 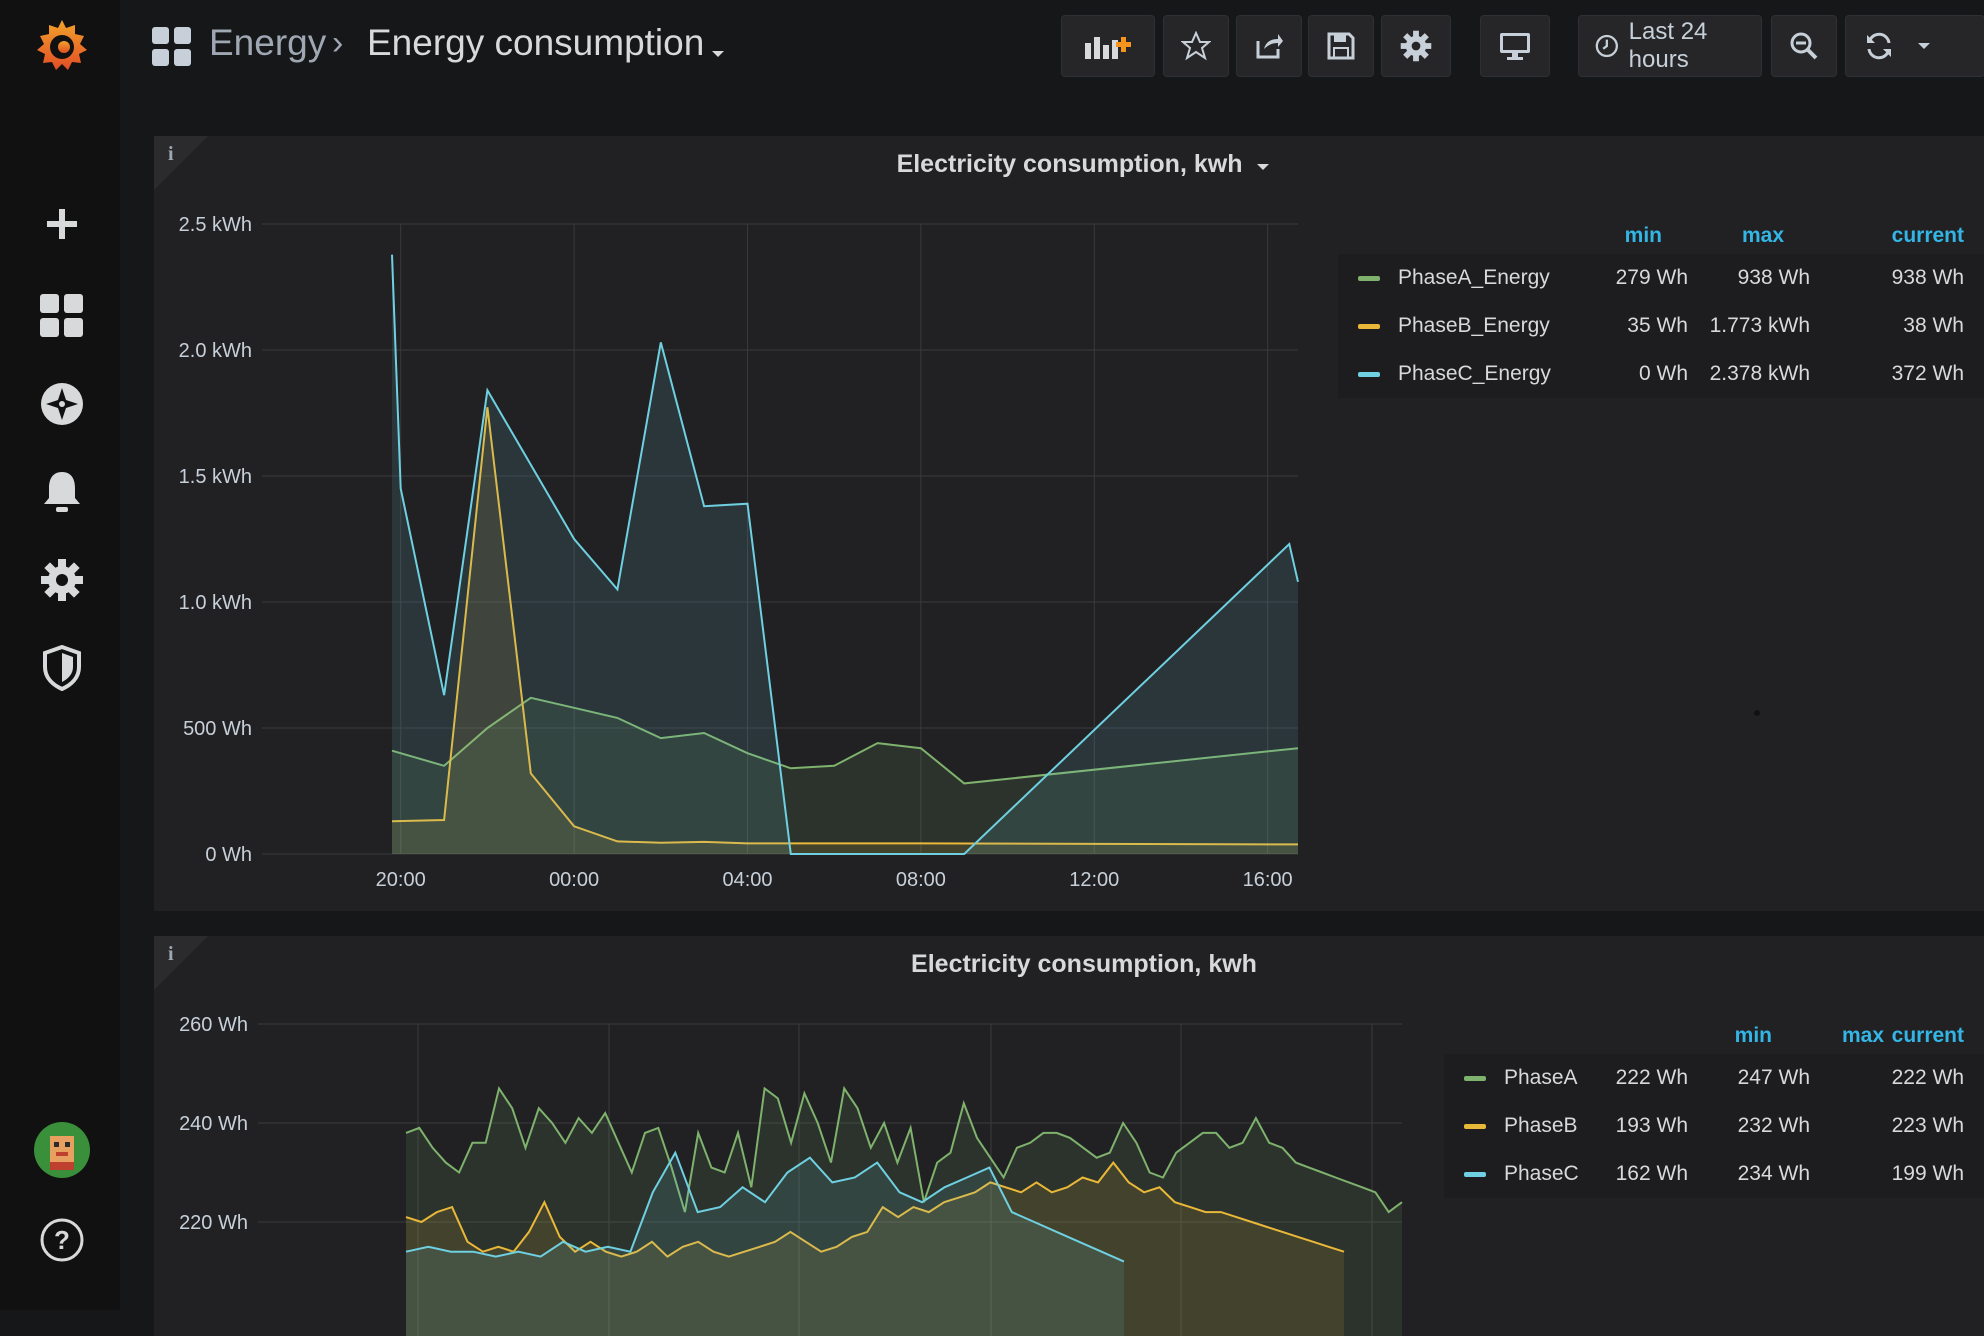 I want to click on legend-current-value: 199 Wh, so click(x=1927, y=1173).